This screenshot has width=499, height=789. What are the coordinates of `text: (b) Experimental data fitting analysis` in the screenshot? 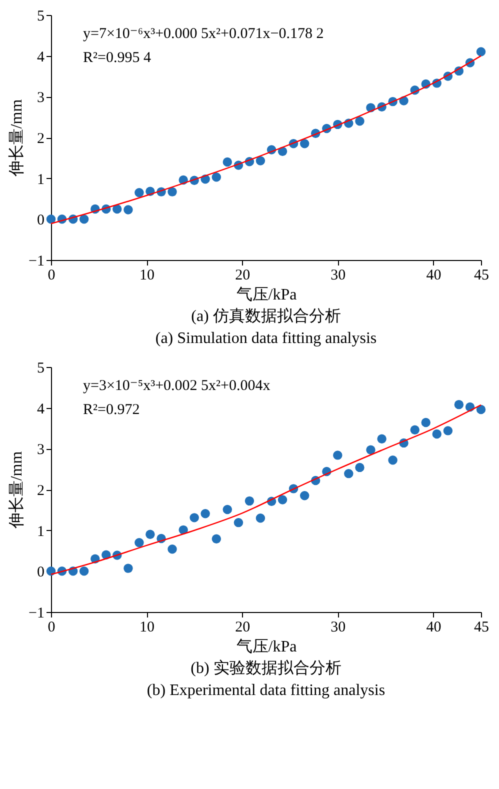 It's located at (266, 690).